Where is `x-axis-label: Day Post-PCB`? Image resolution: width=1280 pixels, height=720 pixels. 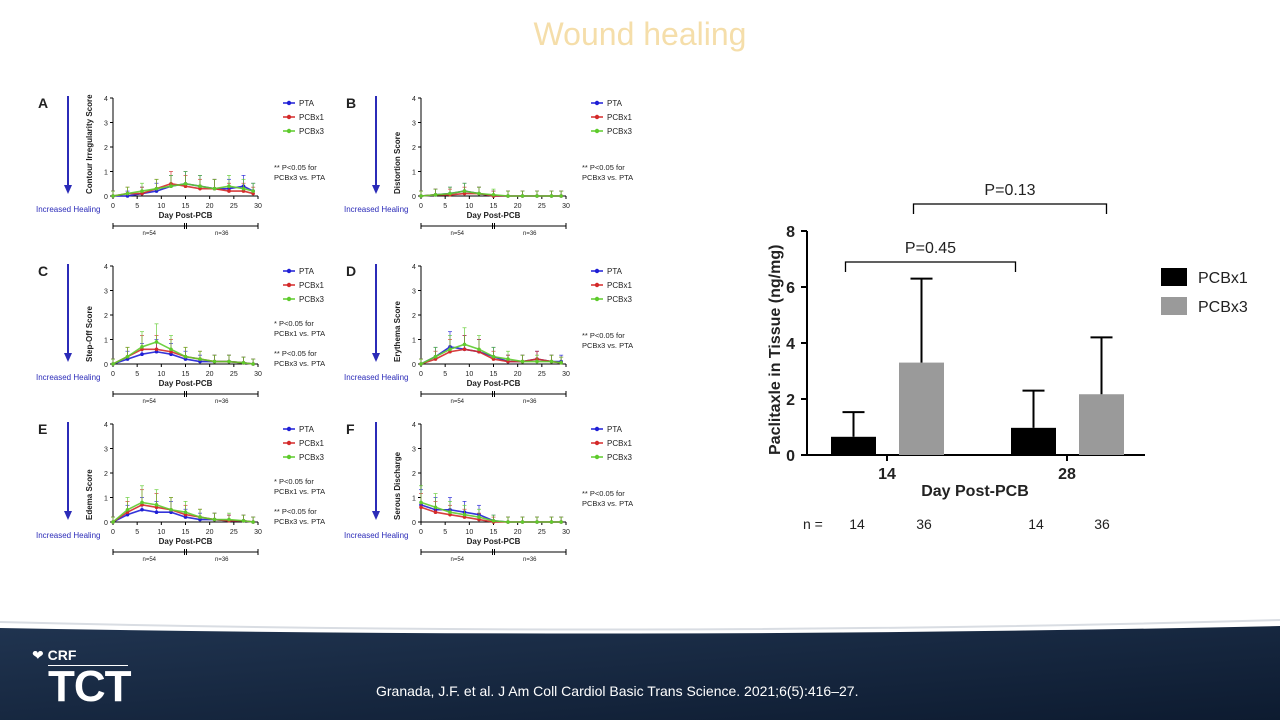 x-axis-label: Day Post-PCB is located at coordinates (494, 215).